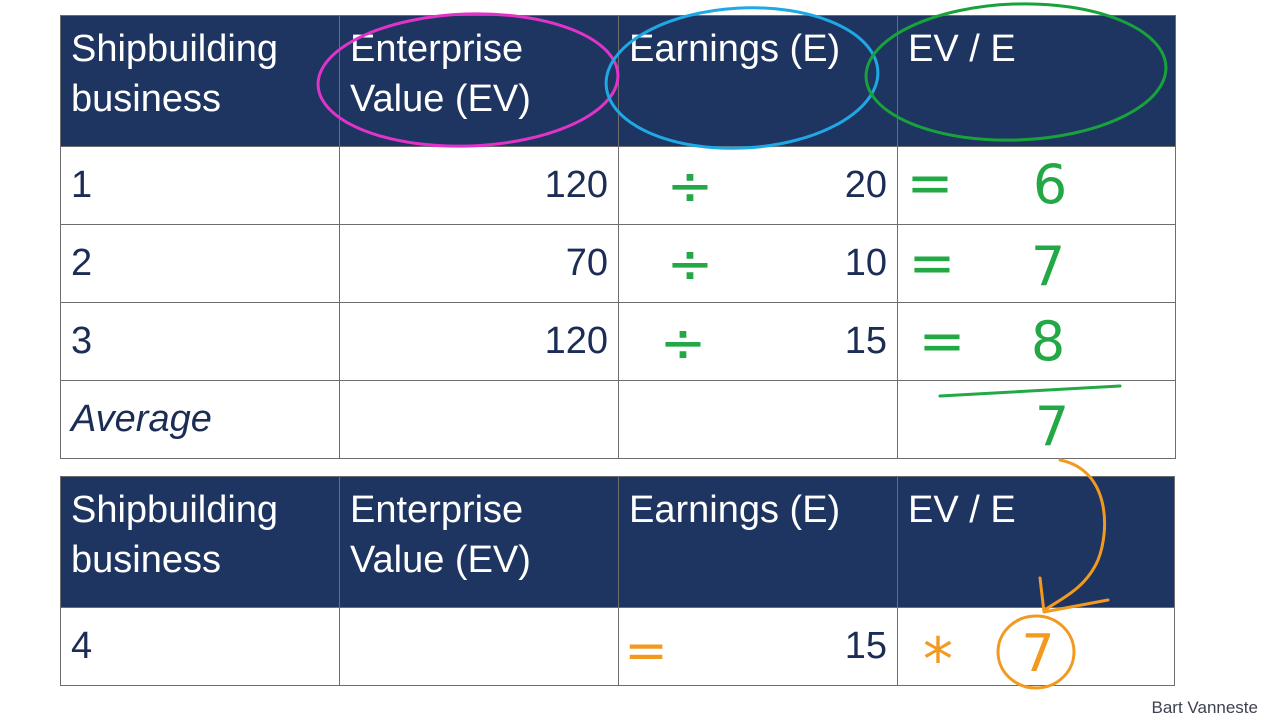 The width and height of the screenshot is (1280, 720). I want to click on table-row: 2 70 10, so click(618, 263).